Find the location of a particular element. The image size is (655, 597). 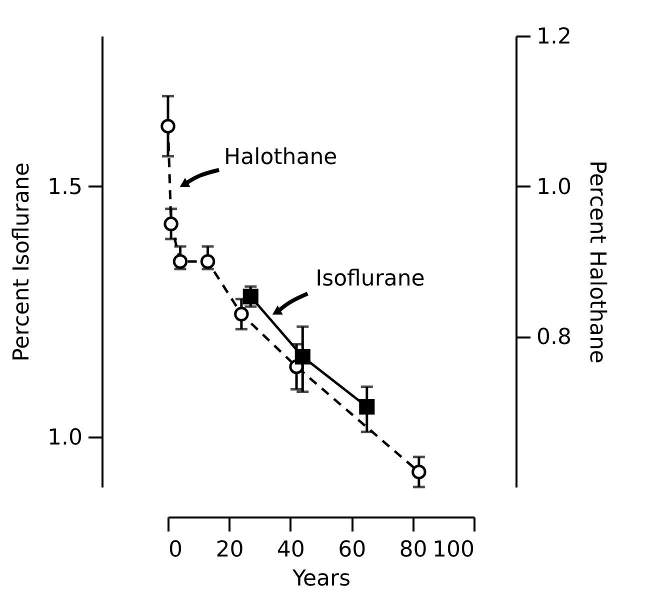

x-tick-label: 80 is located at coordinates (413, 550).